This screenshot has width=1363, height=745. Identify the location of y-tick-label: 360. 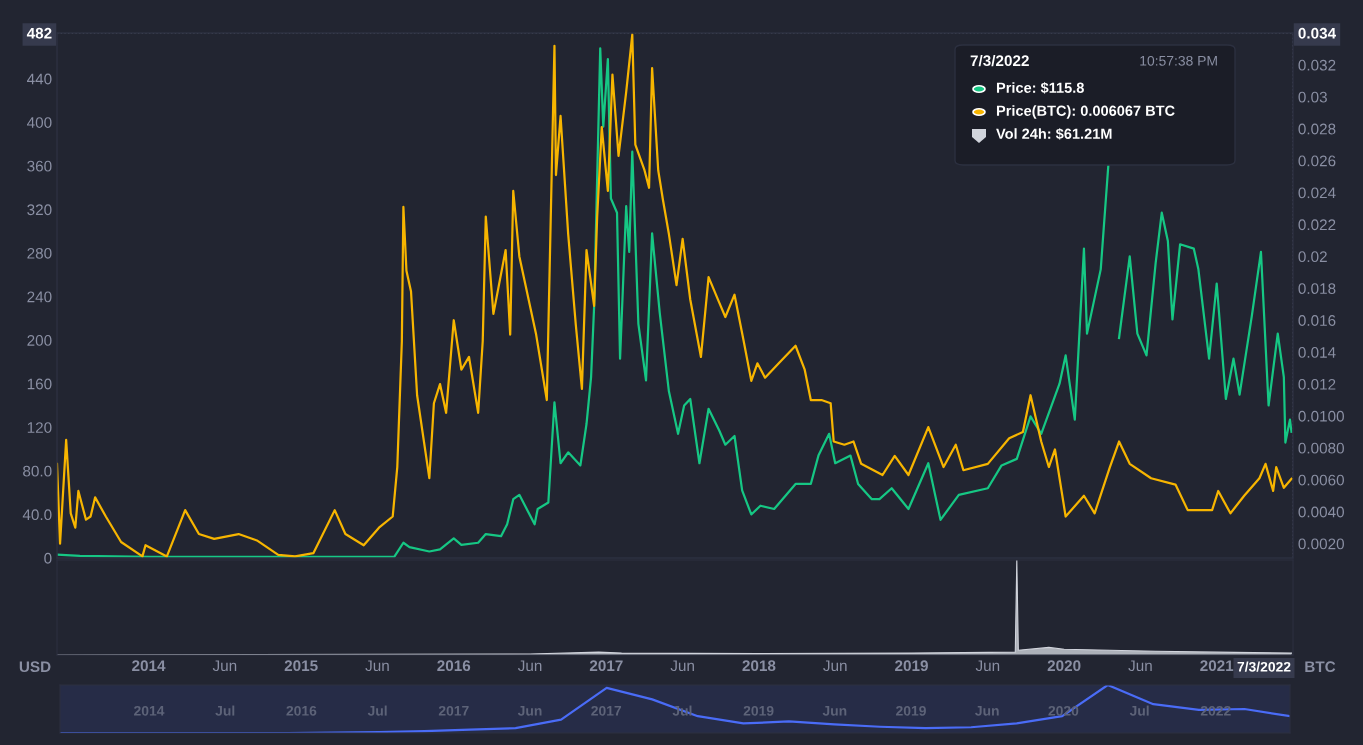
(39, 166).